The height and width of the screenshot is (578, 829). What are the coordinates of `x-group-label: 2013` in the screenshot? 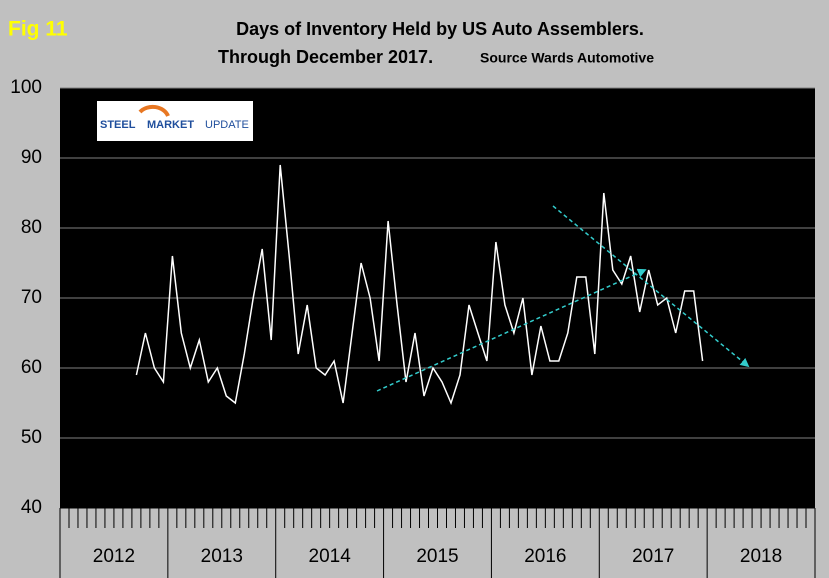 It's located at (222, 556).